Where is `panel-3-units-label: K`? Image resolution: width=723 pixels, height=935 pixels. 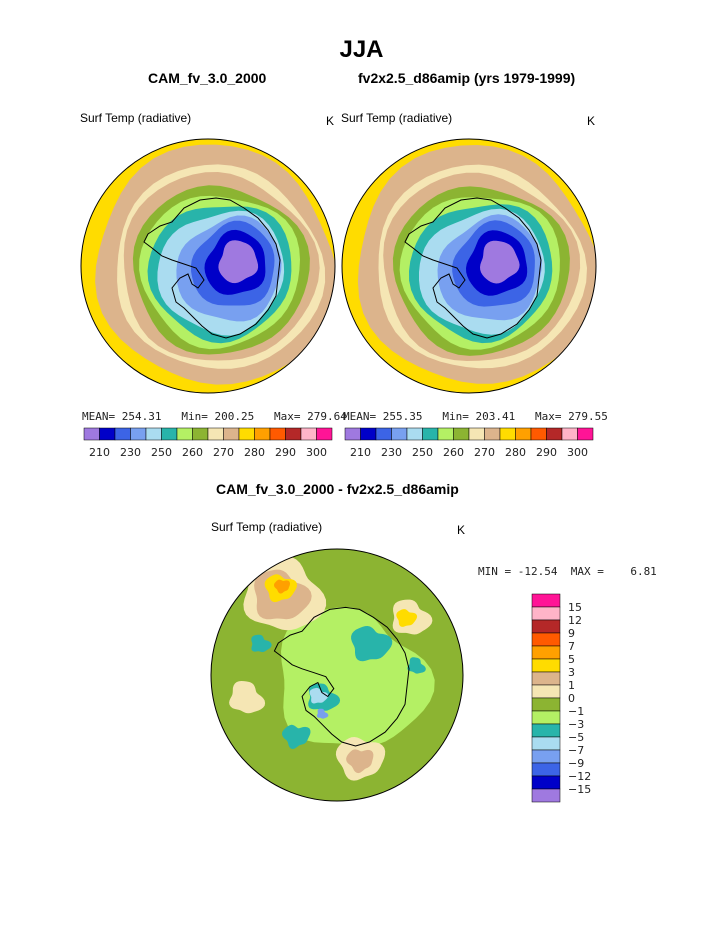
panel-3-units-label: K is located at coordinates (461, 530).